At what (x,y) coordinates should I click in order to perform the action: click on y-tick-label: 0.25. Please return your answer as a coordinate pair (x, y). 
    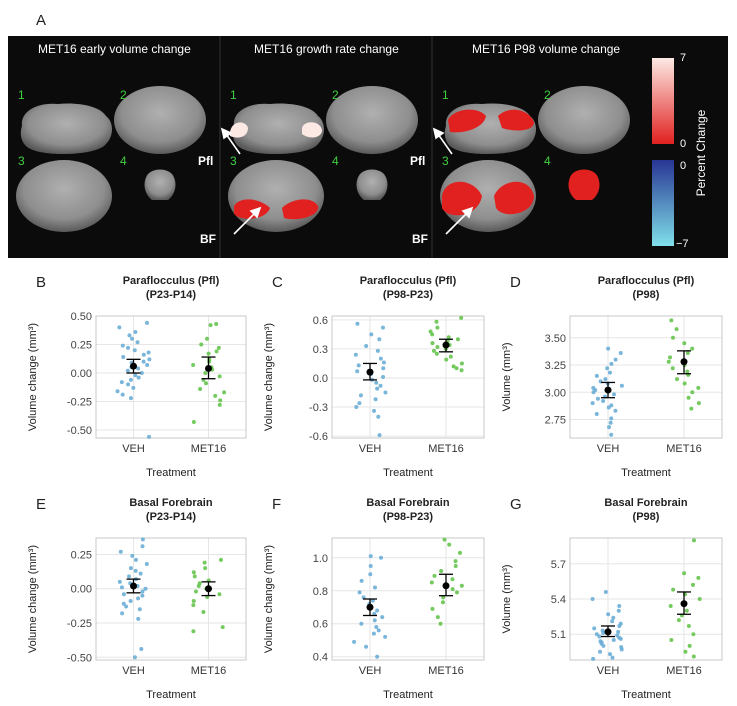
    Looking at the image, I should click on (81, 346).